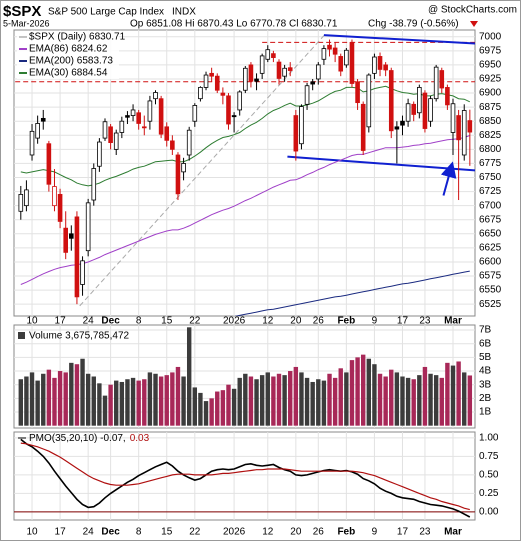 The width and height of the screenshot is (521, 546). I want to click on legend-label: $SPX (Daily) 6830.71, so click(77, 37).